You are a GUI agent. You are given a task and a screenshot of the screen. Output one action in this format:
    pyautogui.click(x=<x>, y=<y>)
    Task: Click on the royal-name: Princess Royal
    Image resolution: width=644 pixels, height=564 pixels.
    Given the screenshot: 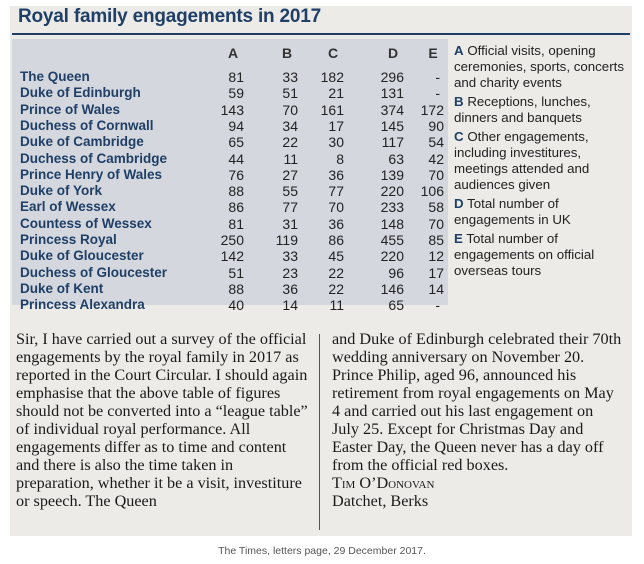 What is the action you would take?
    pyautogui.click(x=68, y=239)
    